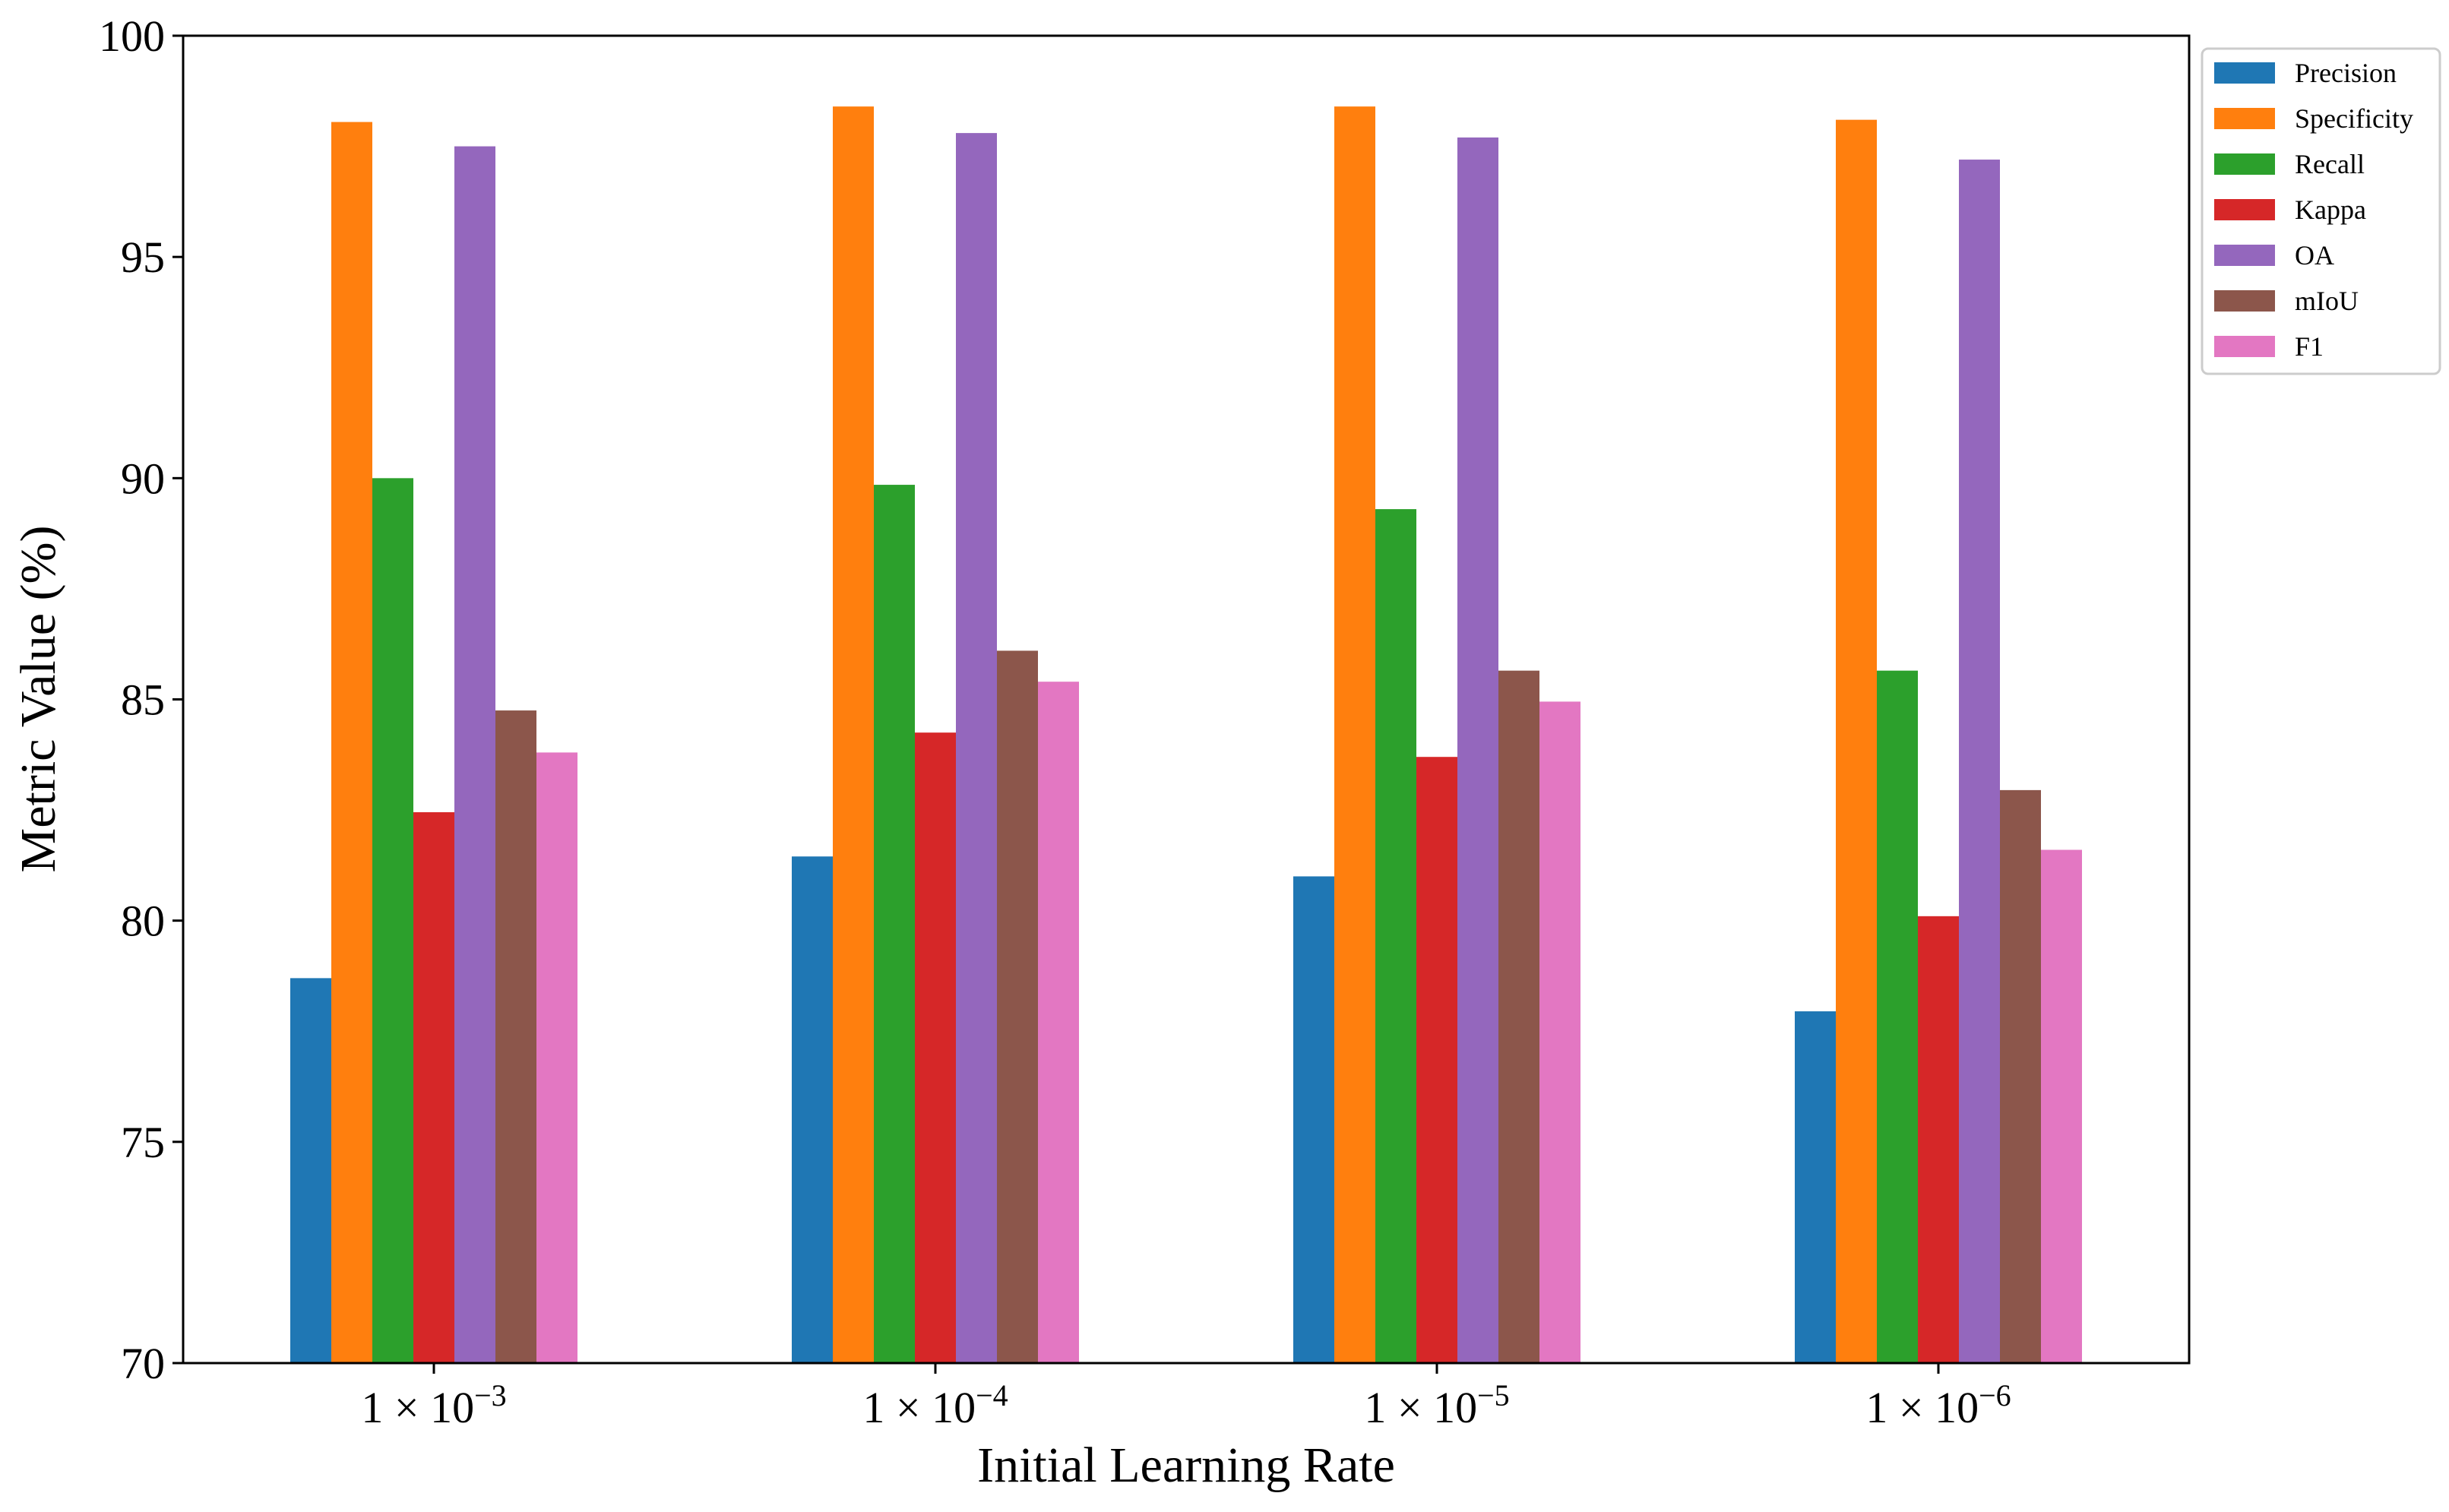 The image size is (2449, 1512). Describe the element at coordinates (1493, 1395) in the screenshot. I see `x-tick-label-exponent: −5` at that location.